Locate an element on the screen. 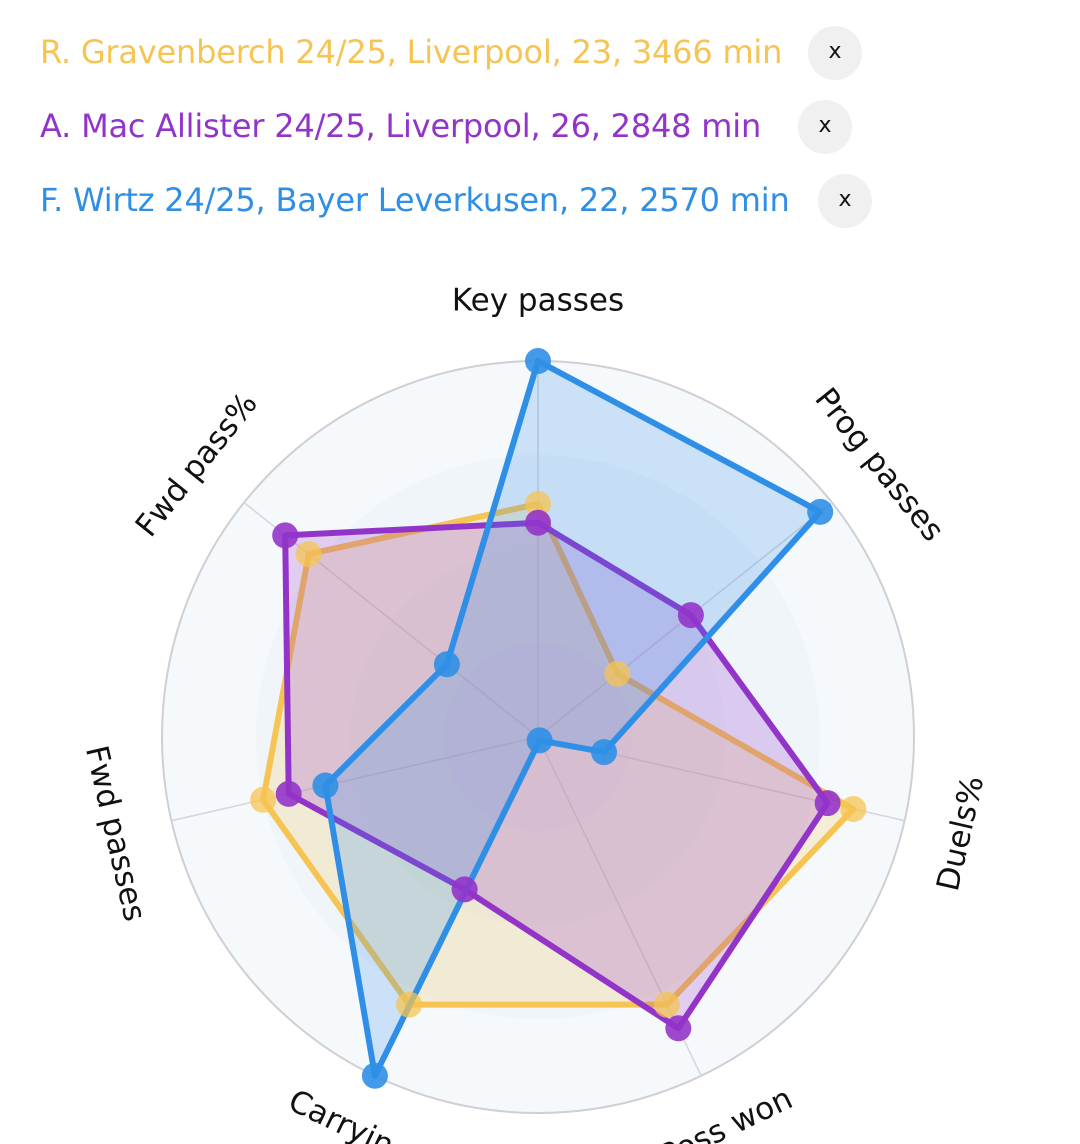  data-point-s1-a2 is located at coordinates (617, 673).